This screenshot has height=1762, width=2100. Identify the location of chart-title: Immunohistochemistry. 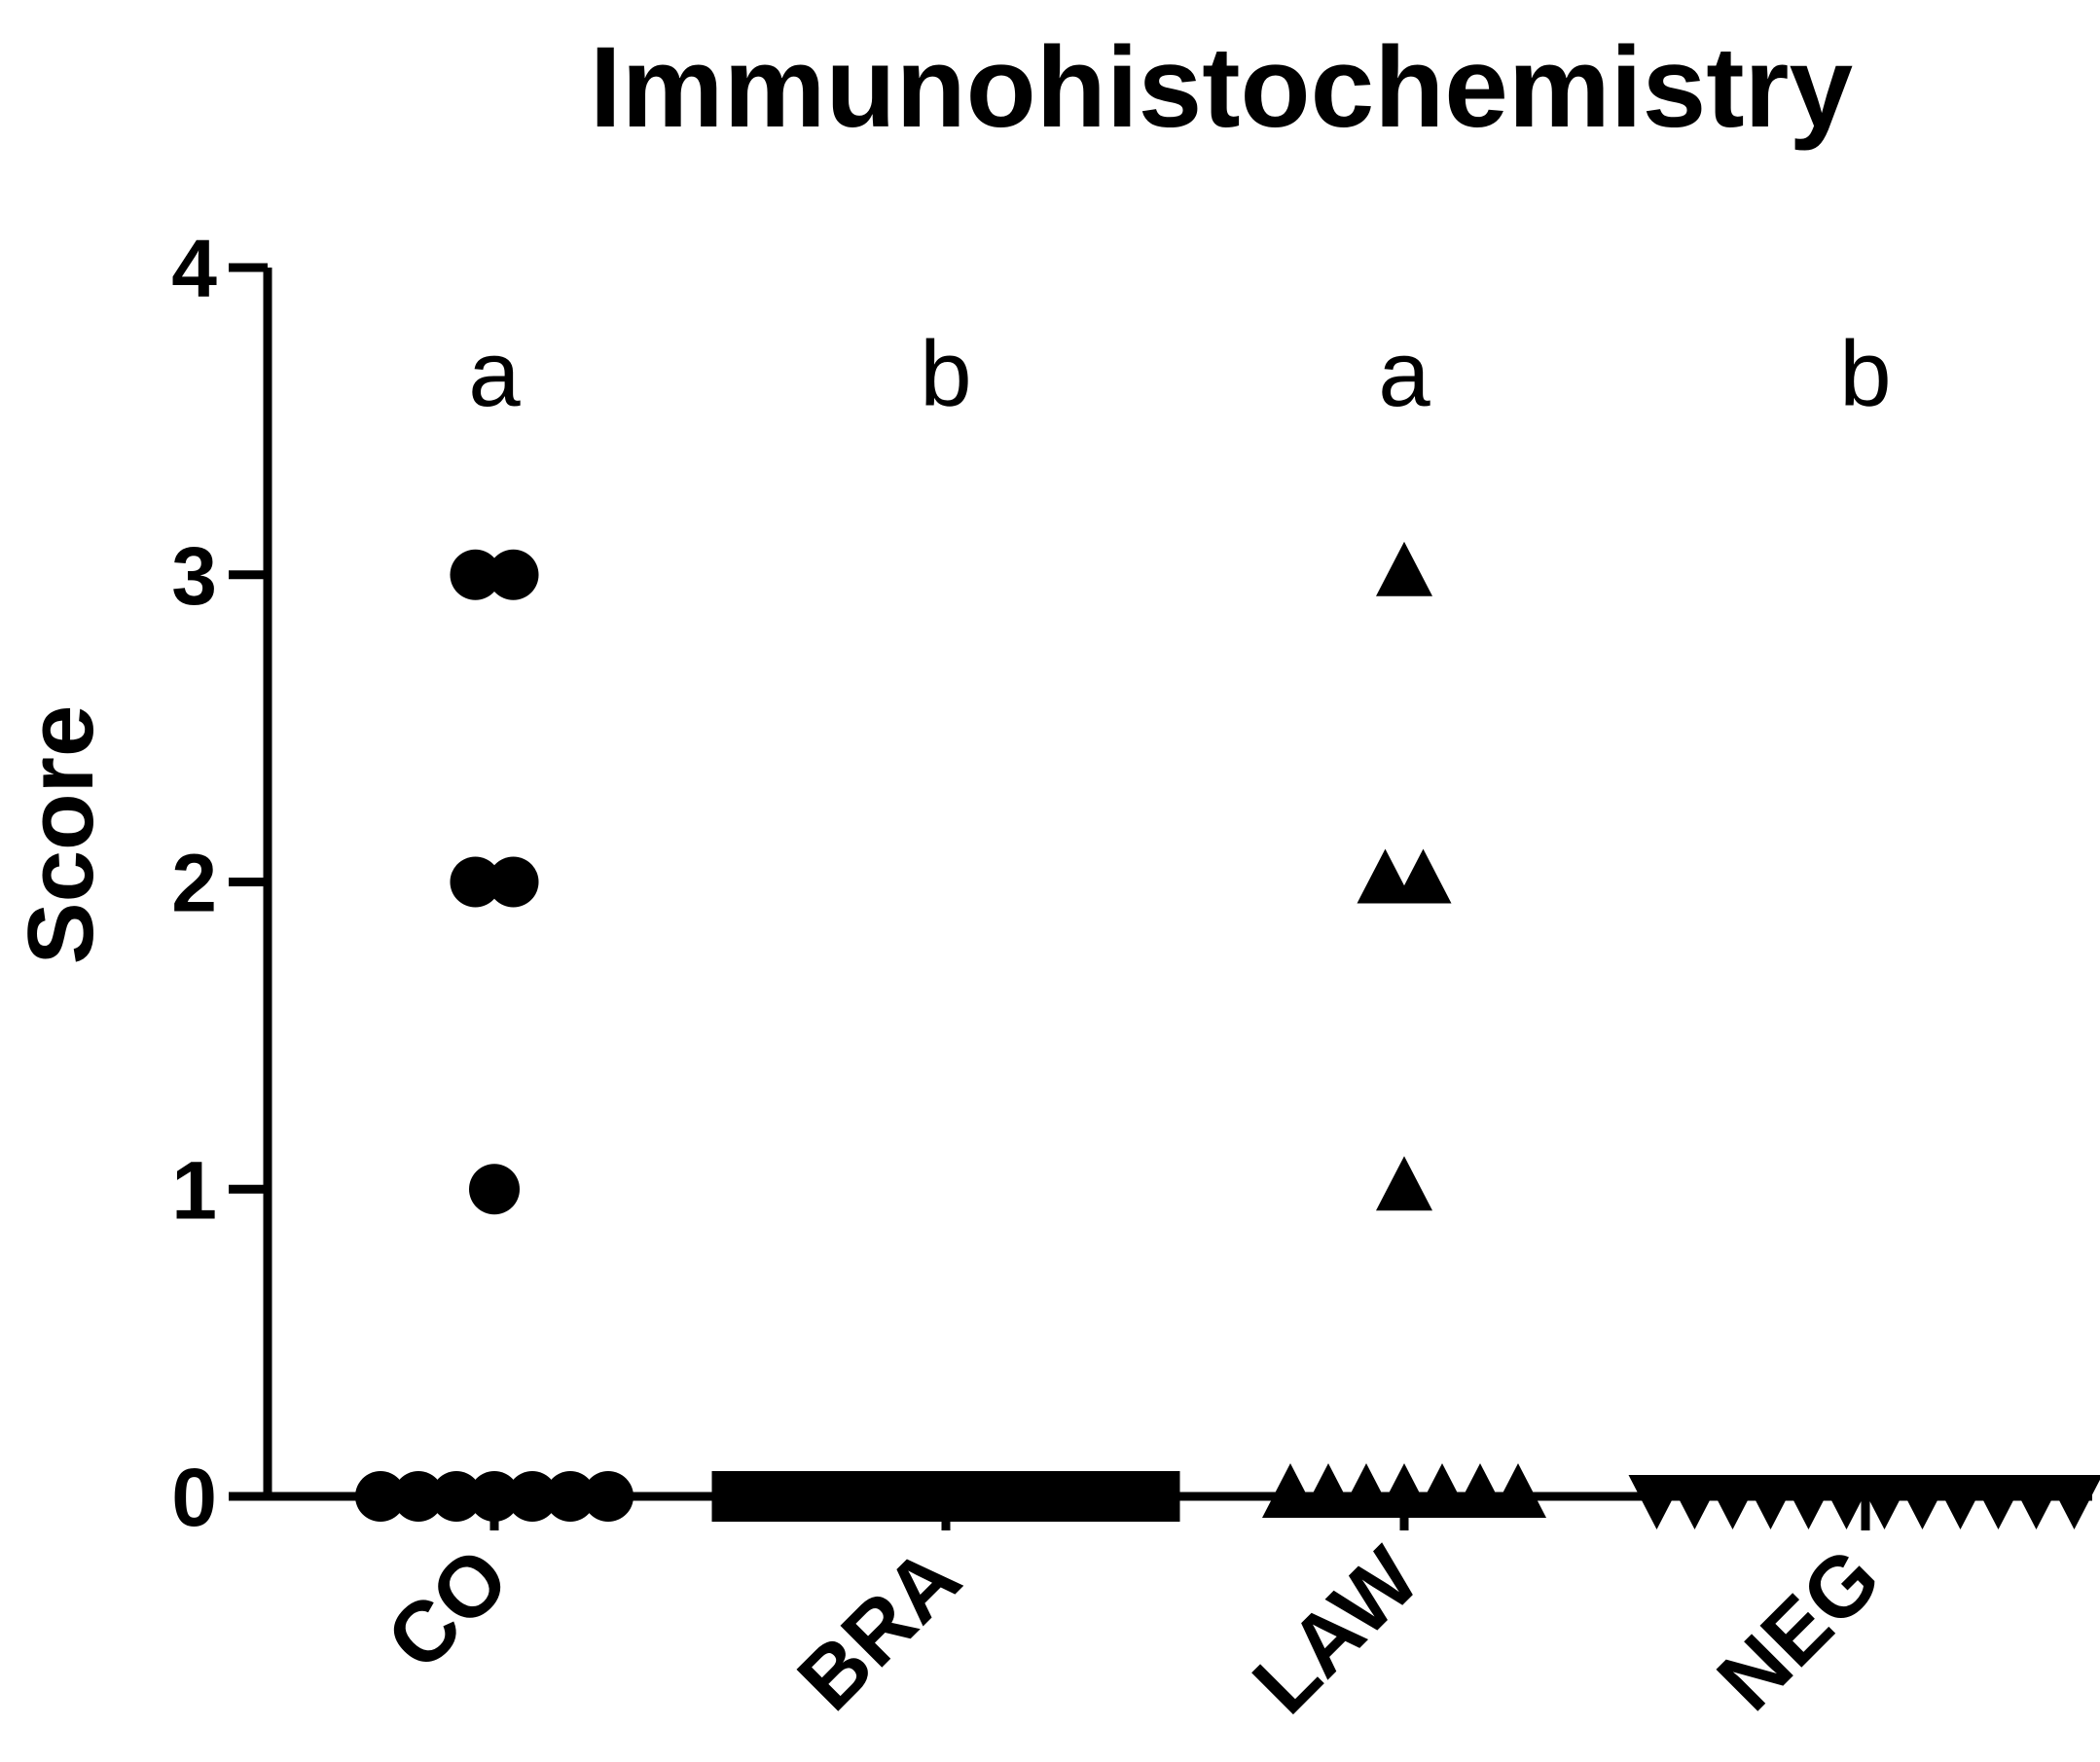
(1221, 87).